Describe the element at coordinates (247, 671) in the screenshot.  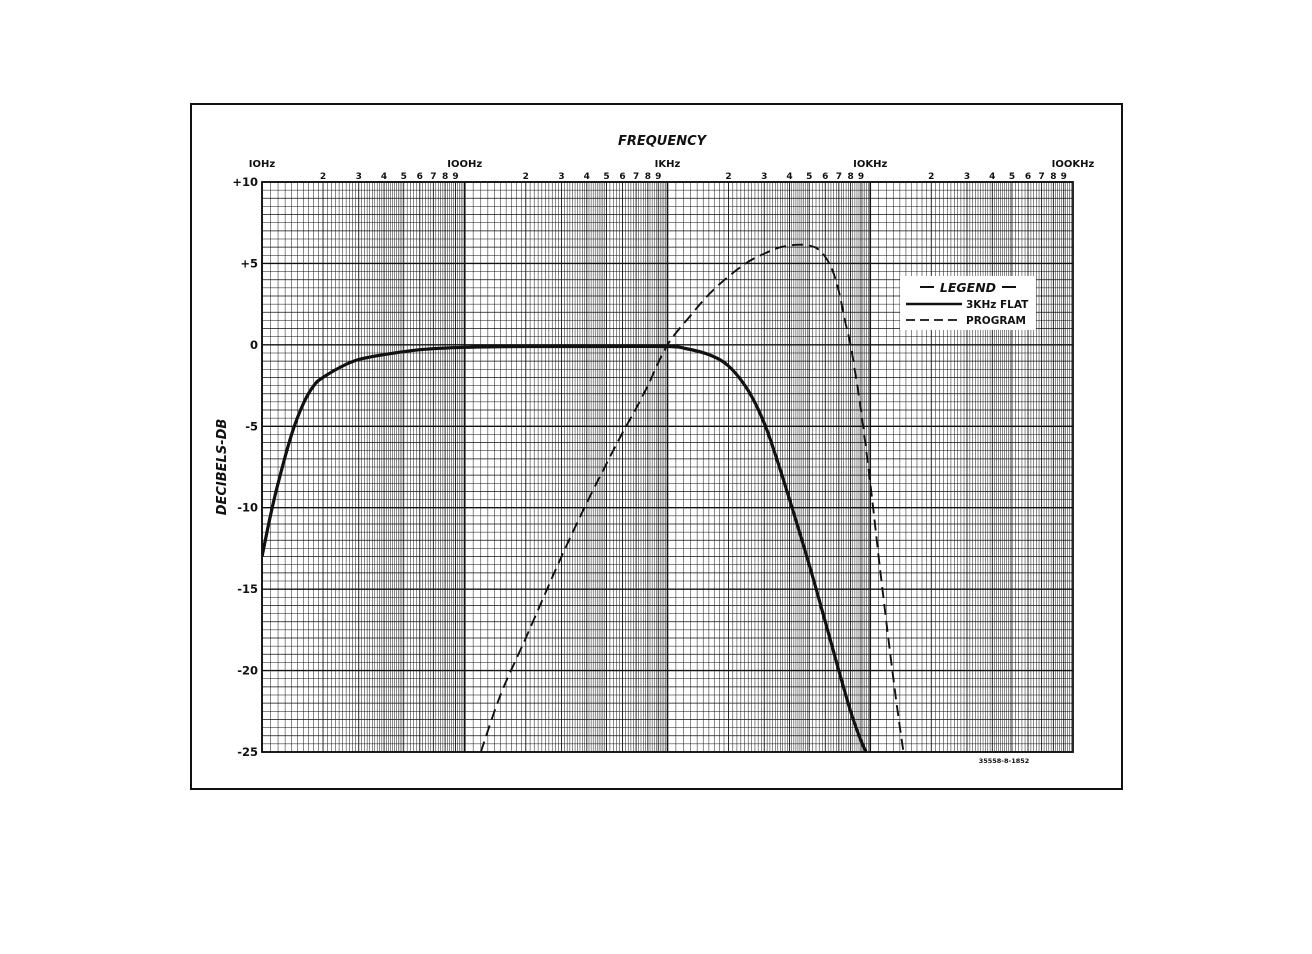
I see `y-tick-label: -20` at that location.